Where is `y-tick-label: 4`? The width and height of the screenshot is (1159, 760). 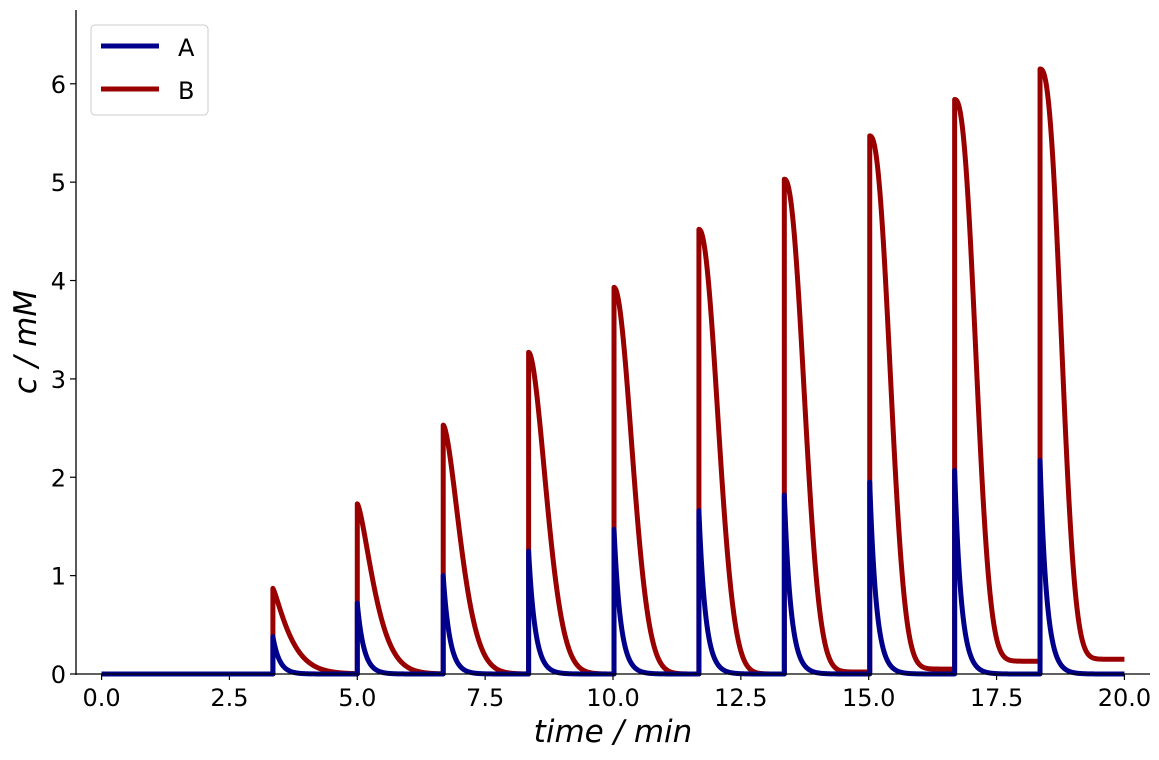 y-tick-label: 4 is located at coordinates (58, 282).